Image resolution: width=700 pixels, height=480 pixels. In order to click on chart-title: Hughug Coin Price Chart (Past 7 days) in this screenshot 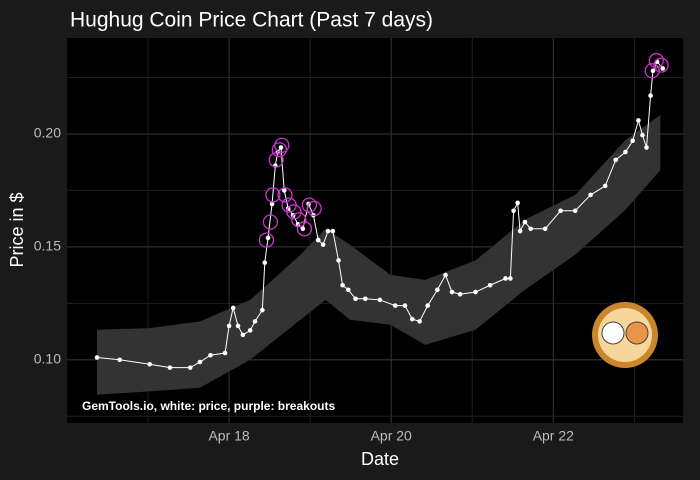, I will do `click(251, 20)`.